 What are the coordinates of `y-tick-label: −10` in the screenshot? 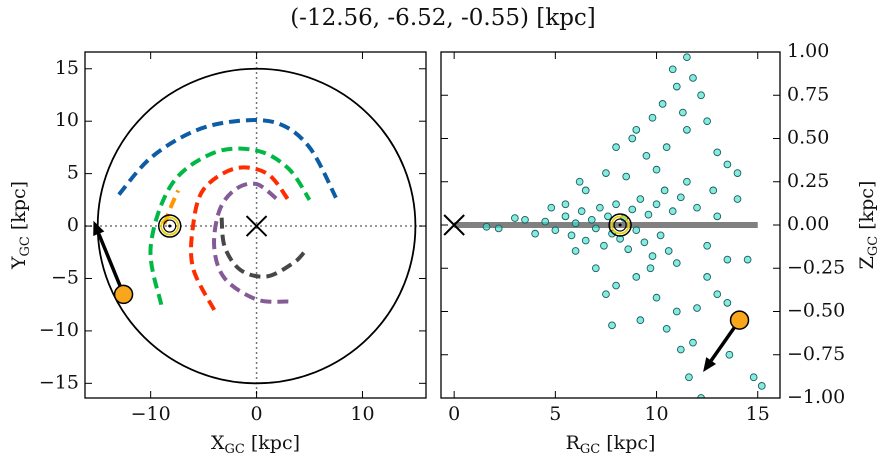 It's located at (59, 330).